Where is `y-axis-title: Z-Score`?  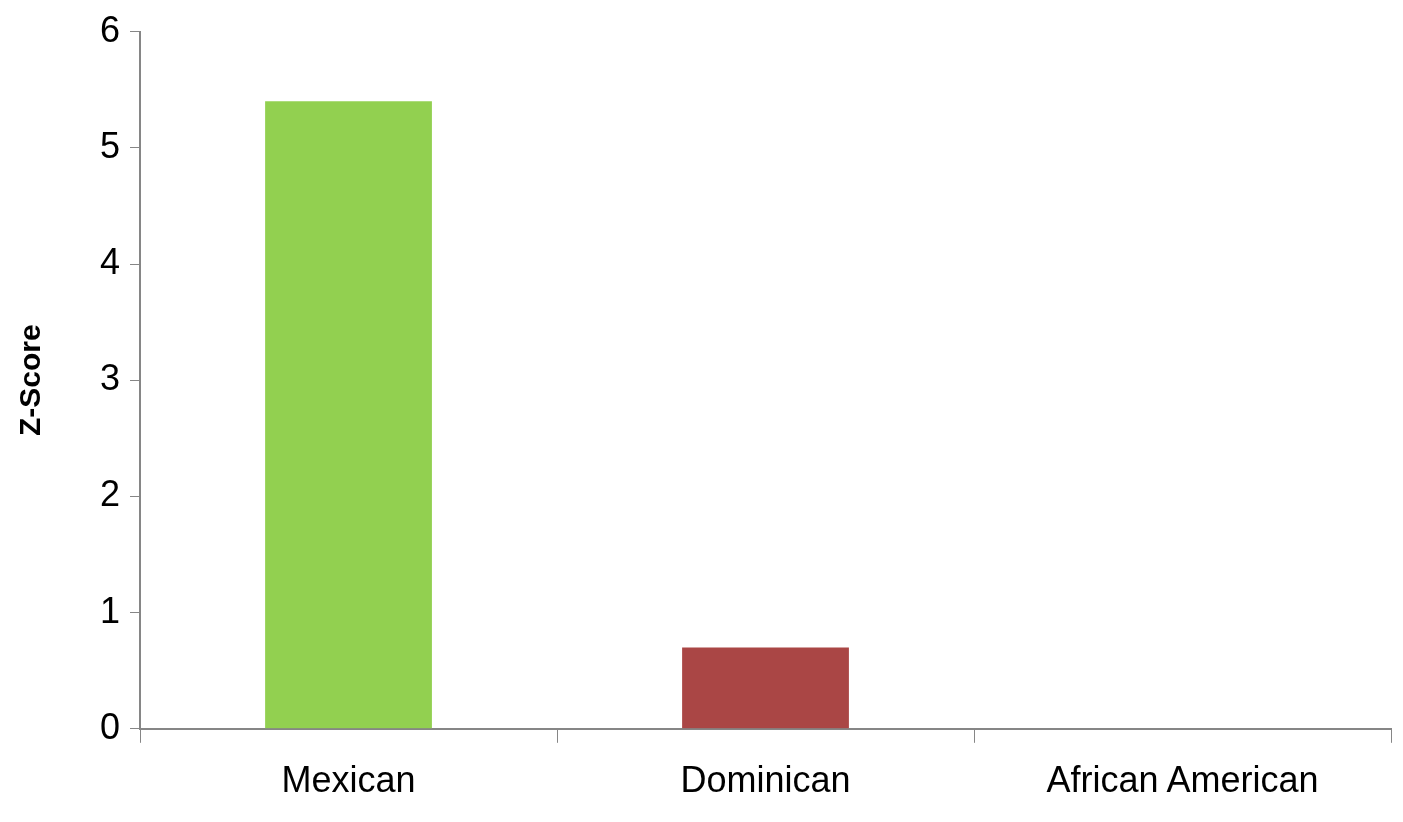 y-axis-title: Z-Score is located at coordinates (30, 380).